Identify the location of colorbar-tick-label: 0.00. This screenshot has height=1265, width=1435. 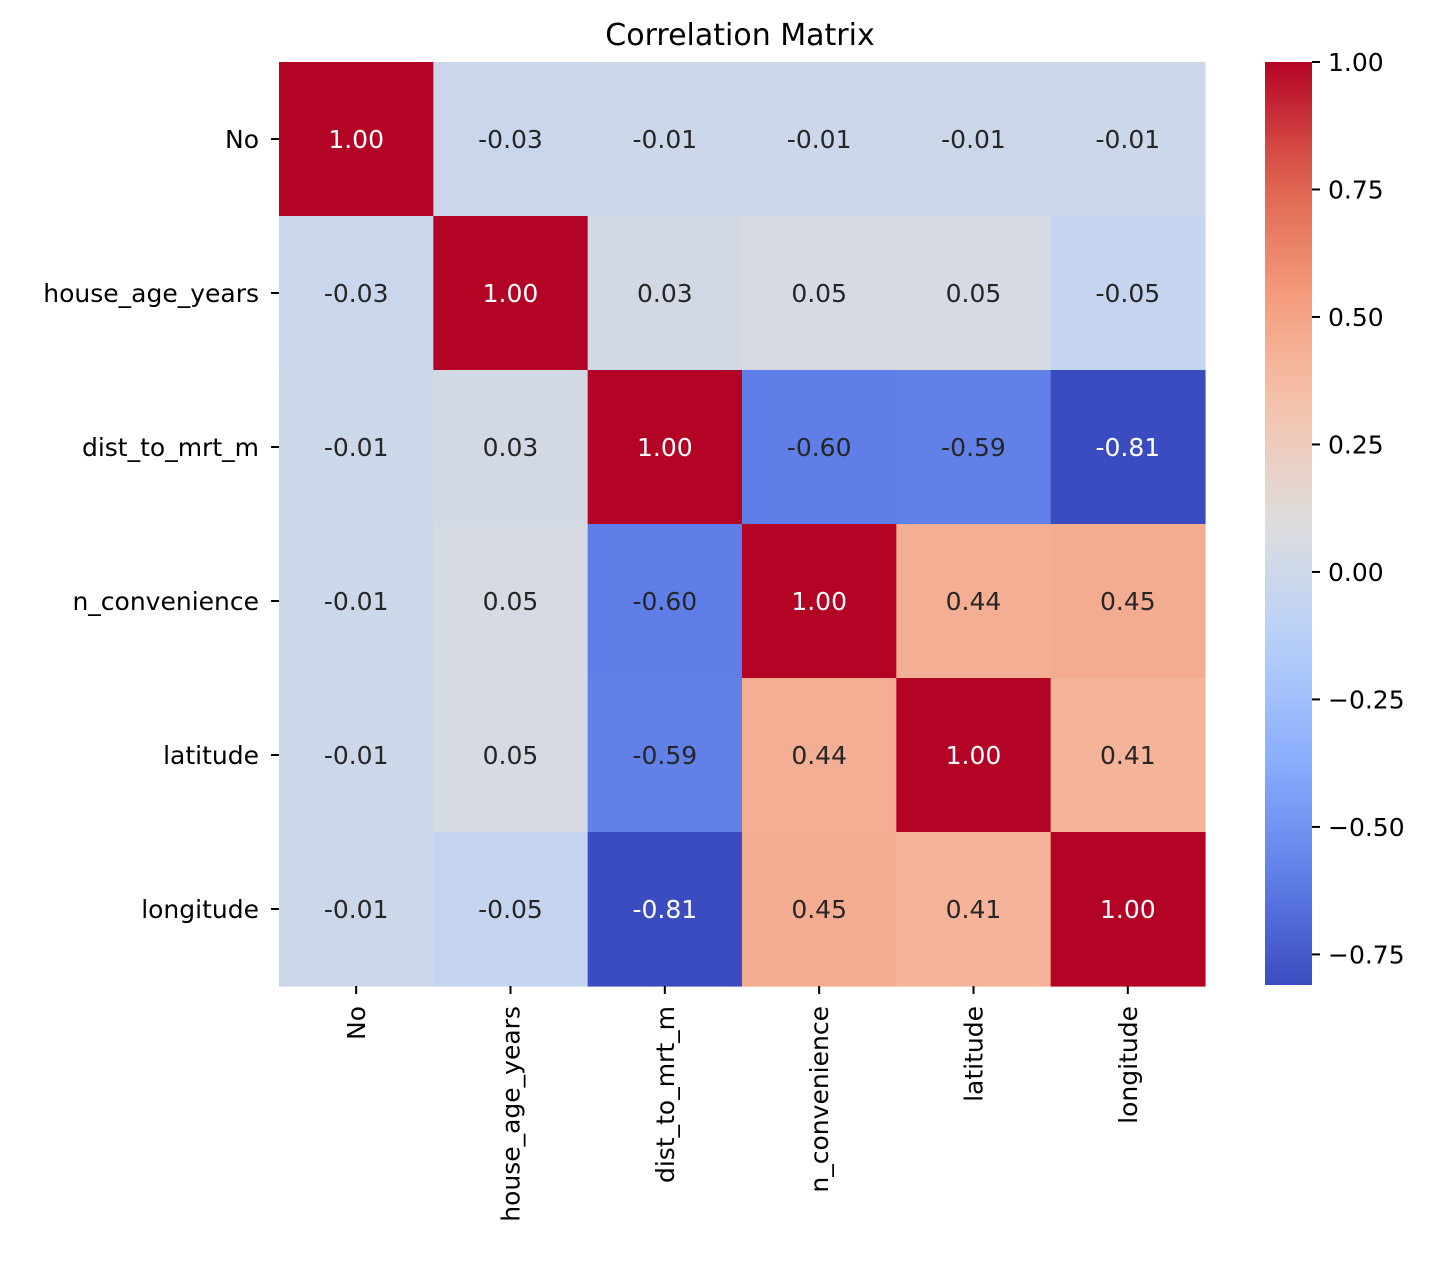
(1356, 572).